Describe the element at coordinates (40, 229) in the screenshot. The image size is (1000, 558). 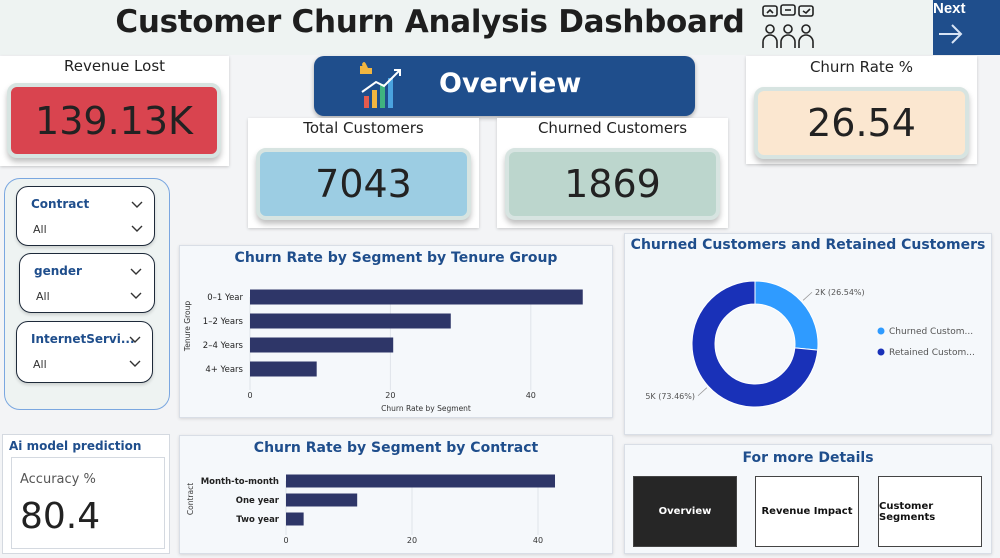
I see `contract-slicer-value: All` at that location.